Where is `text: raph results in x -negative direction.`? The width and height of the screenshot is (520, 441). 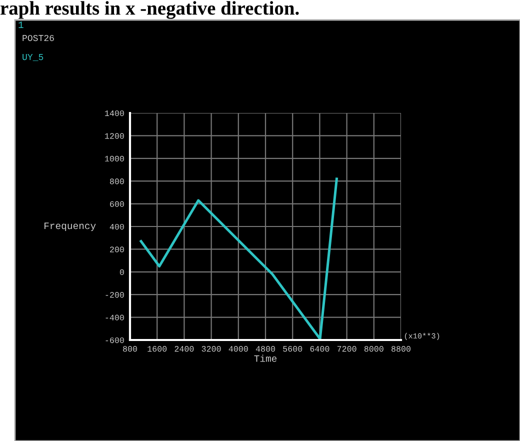 text: raph results in x -negative direction. is located at coordinates (149, 10).